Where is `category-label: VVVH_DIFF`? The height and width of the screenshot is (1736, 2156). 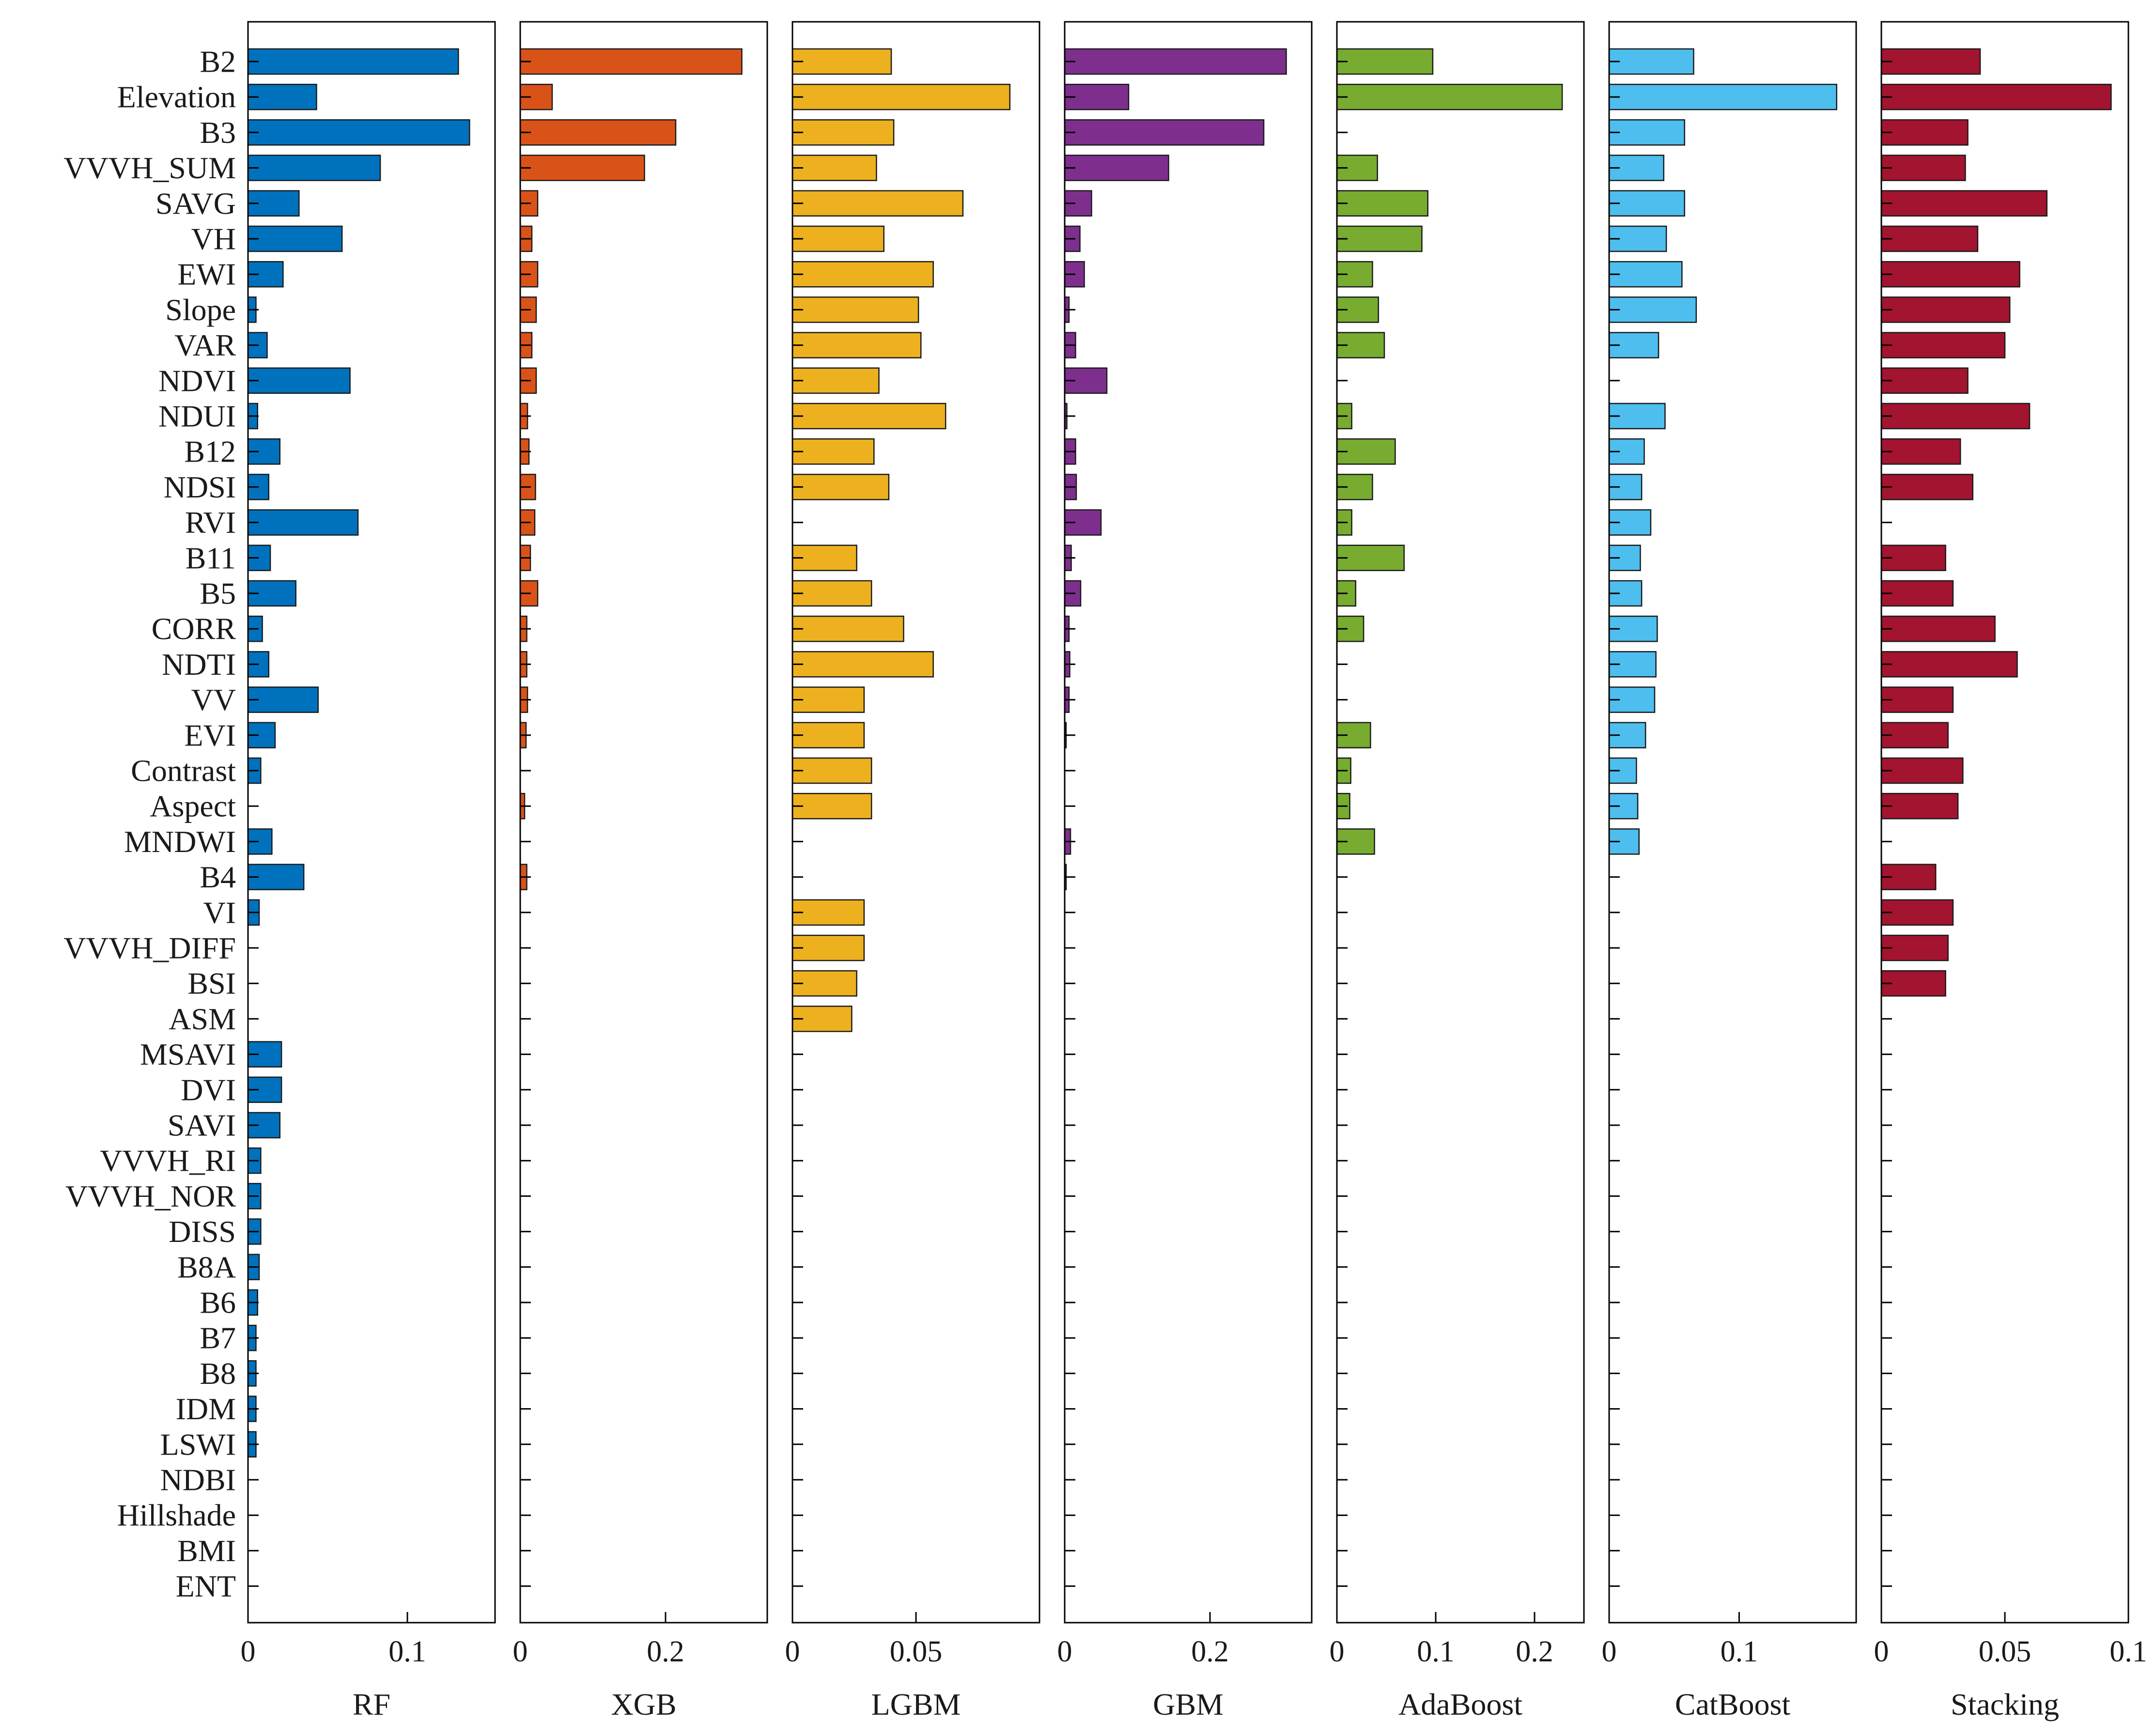 category-label: VVVH_DIFF is located at coordinates (149, 948).